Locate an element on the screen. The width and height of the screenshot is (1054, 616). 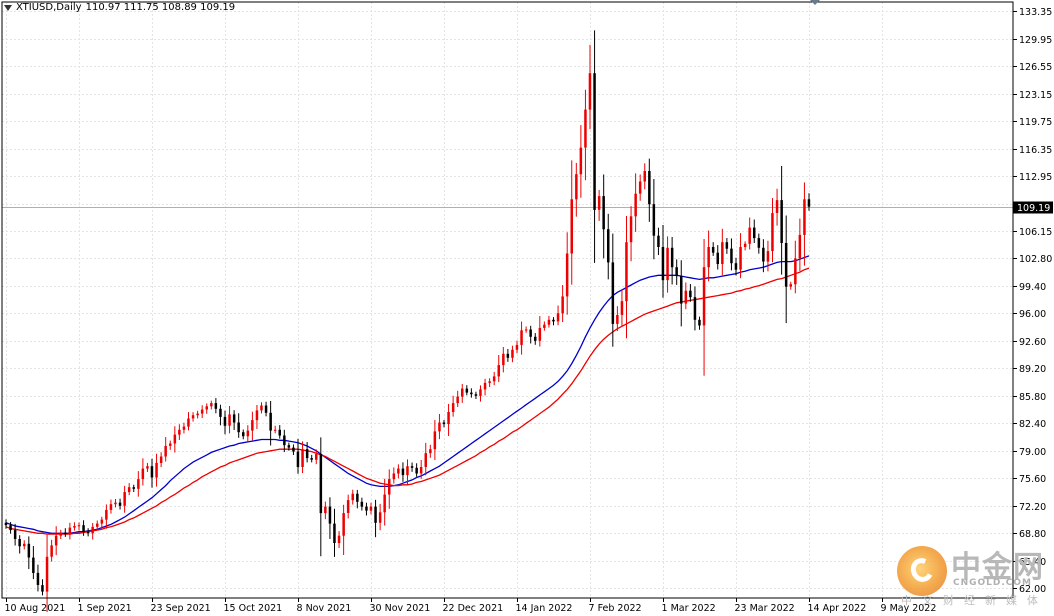
x-tick-label: 9 May 2022 is located at coordinates (909, 608).